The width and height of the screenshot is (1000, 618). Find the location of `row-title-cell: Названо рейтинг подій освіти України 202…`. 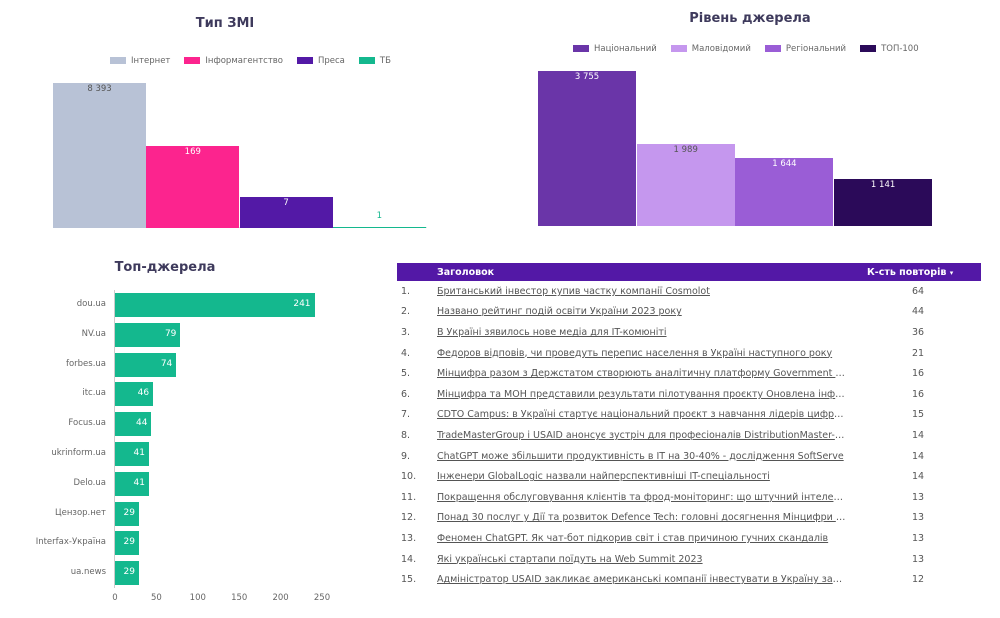

row-title-cell: Названо рейтинг подій освіти України 202… is located at coordinates (652, 312).